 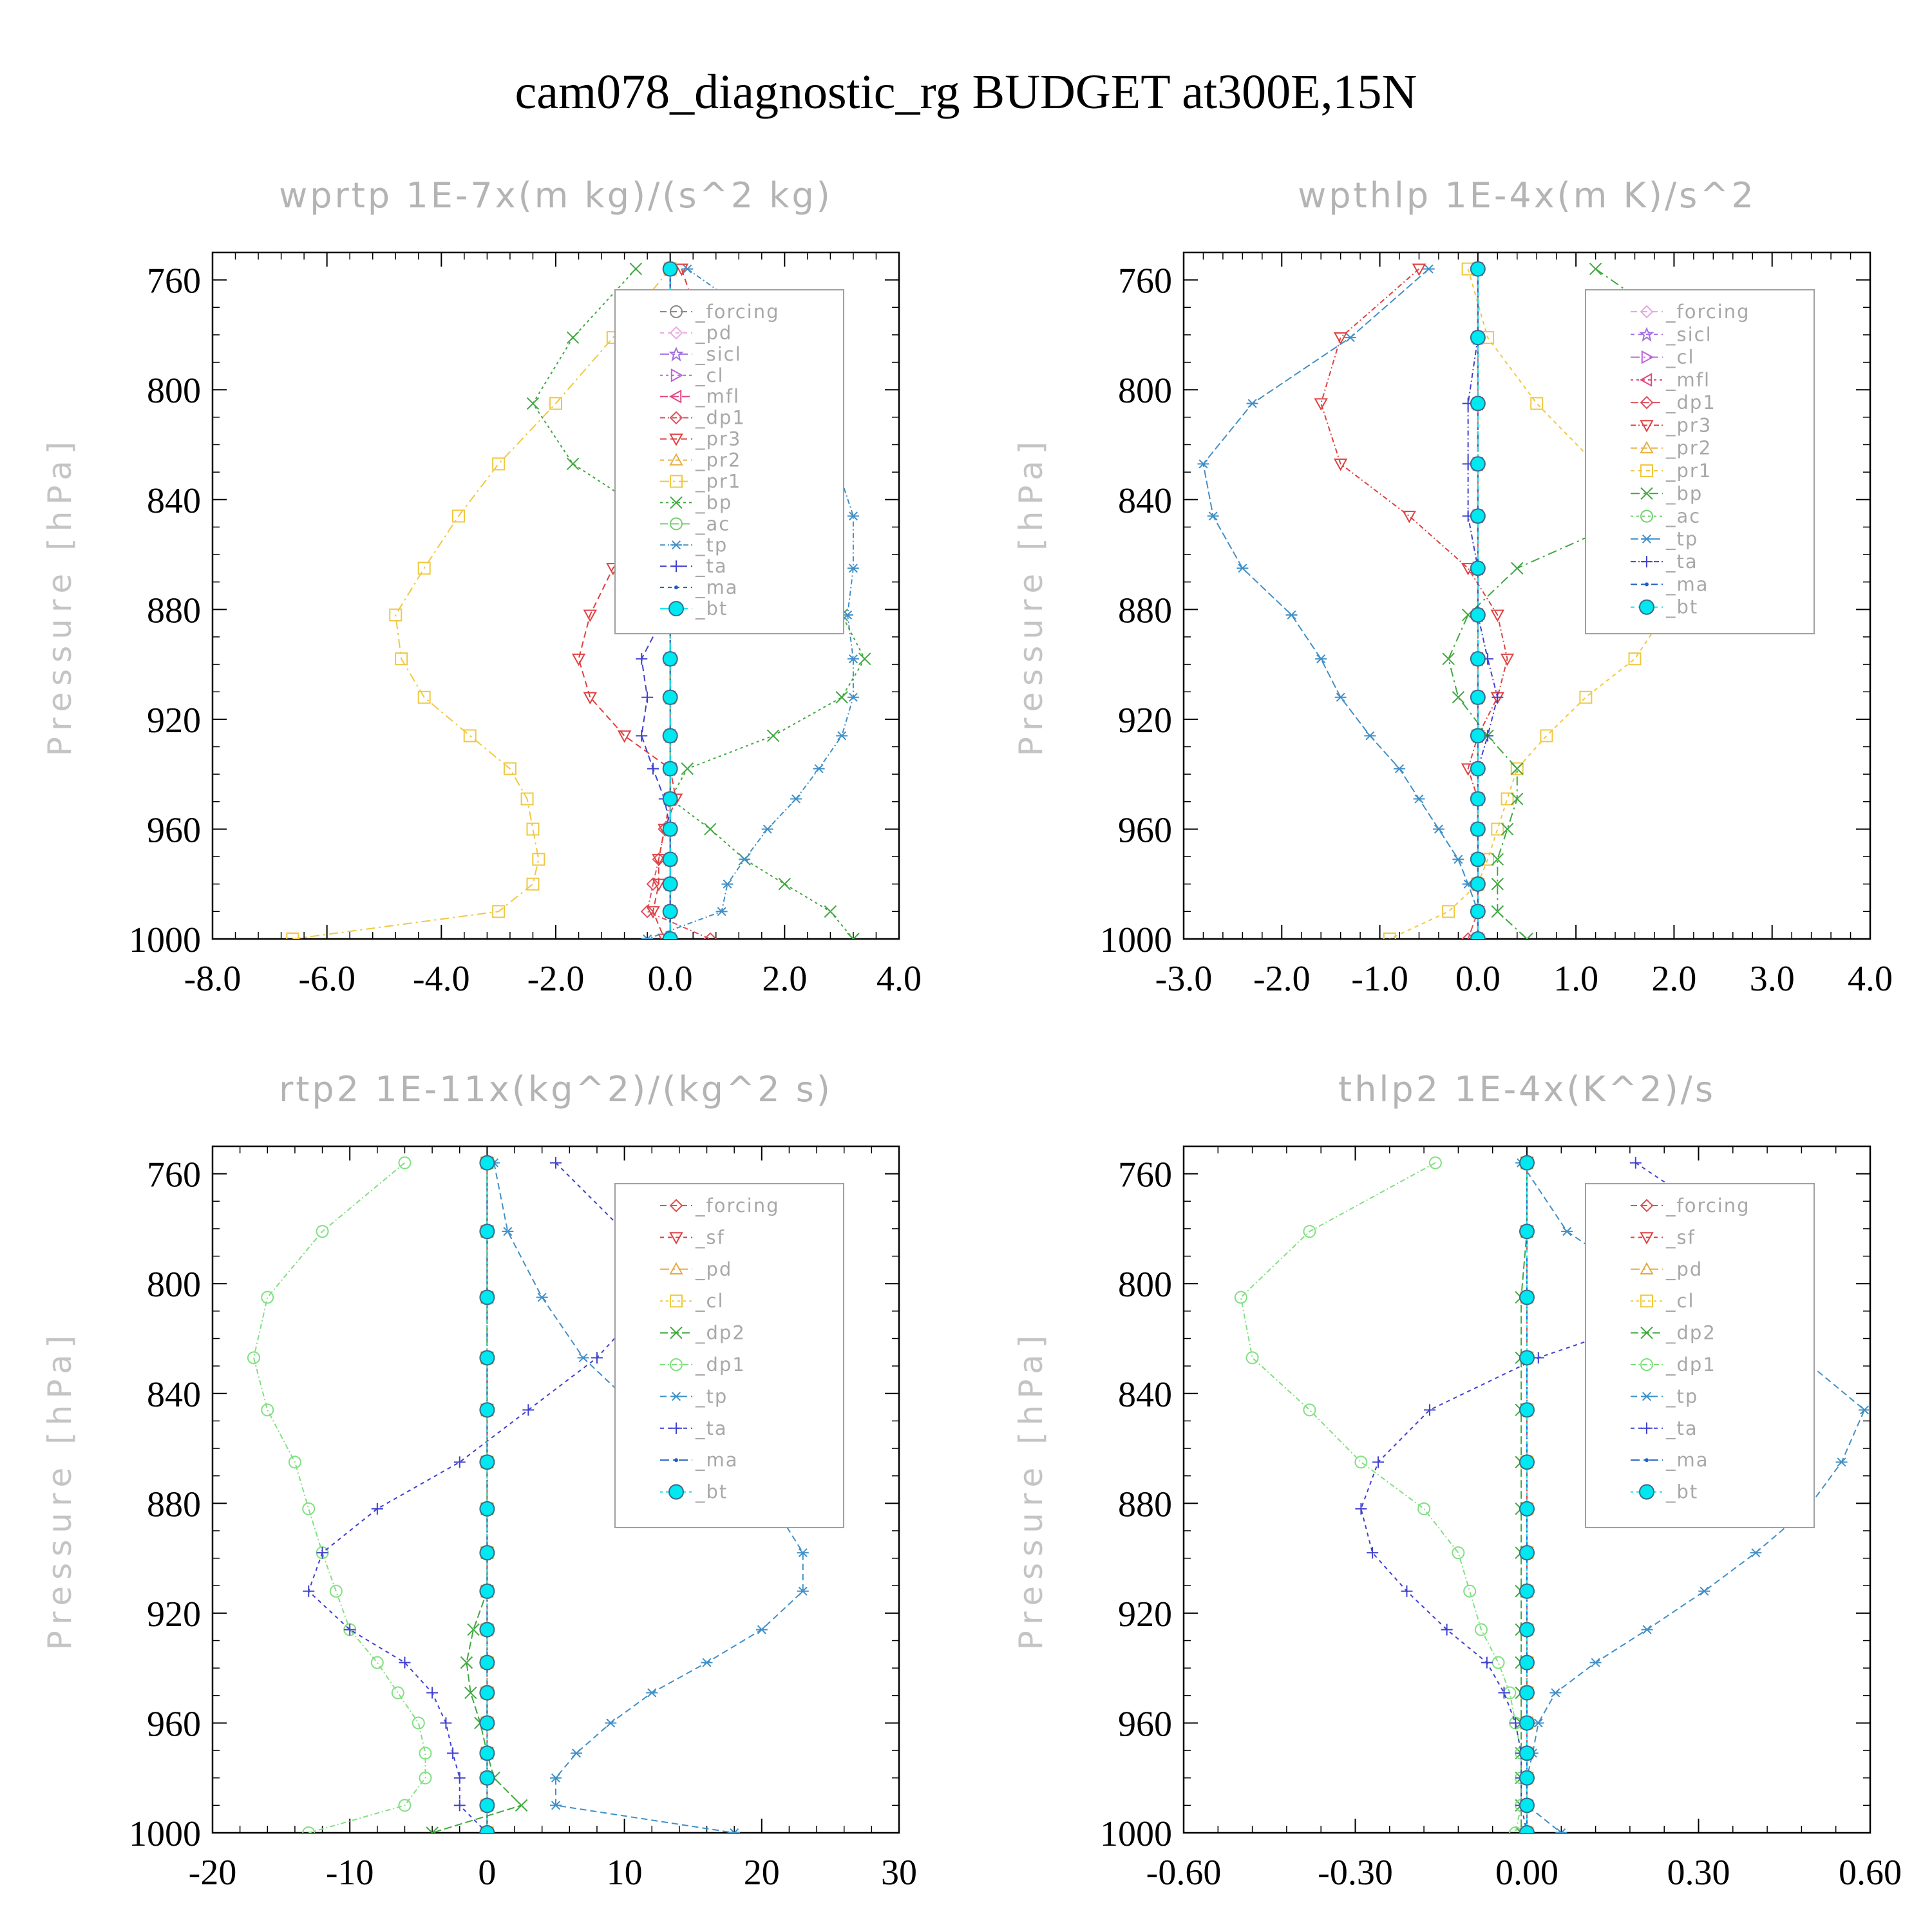 What do you see at coordinates (174, 281) in the screenshot?
I see `y-tick-label: 760` at bounding box center [174, 281].